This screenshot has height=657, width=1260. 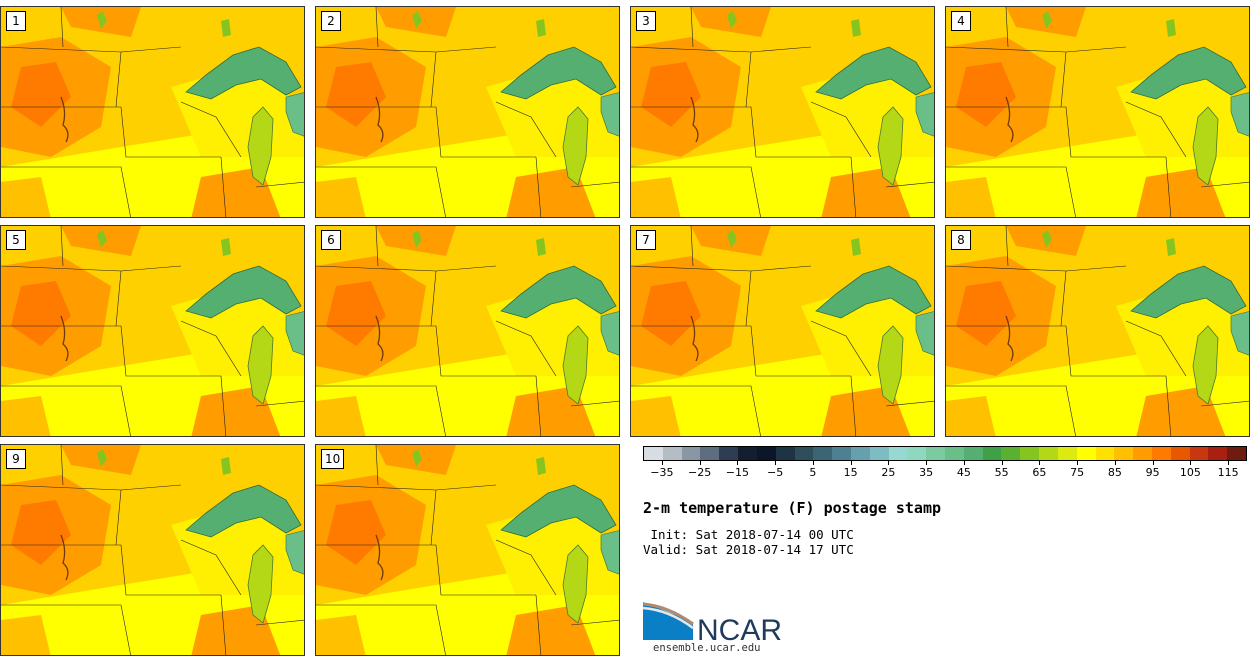 I want to click on colorbar-tick-label: 55, so click(x=1001, y=472).